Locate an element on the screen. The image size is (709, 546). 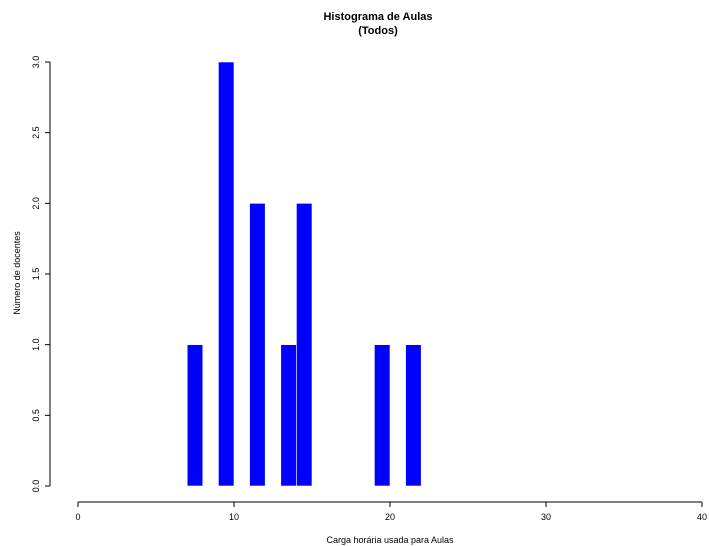
x-tick-label: 40 is located at coordinates (702, 517).